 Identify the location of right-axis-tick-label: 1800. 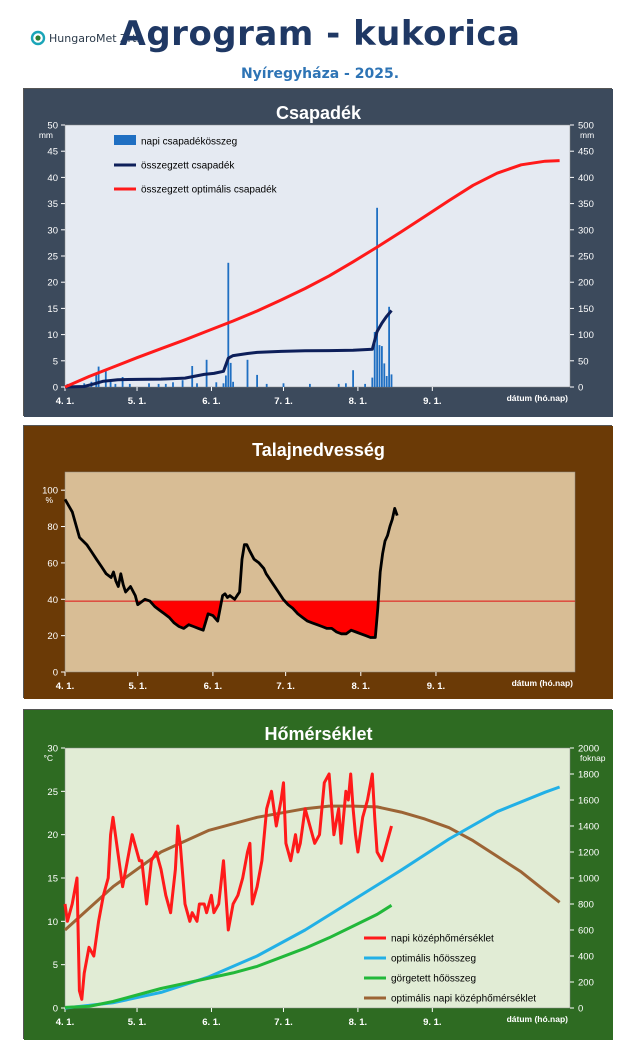
(588, 775).